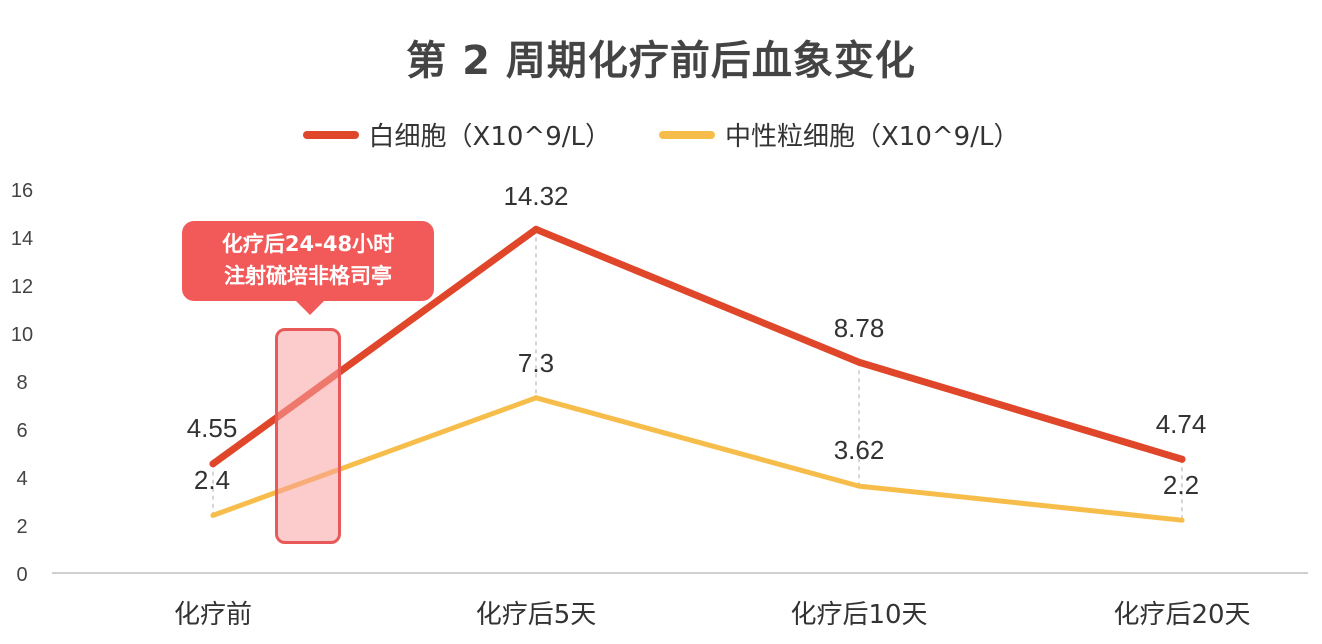 This screenshot has width=1322, height=644. I want to click on legend-swatch-wbc, so click(330, 134).